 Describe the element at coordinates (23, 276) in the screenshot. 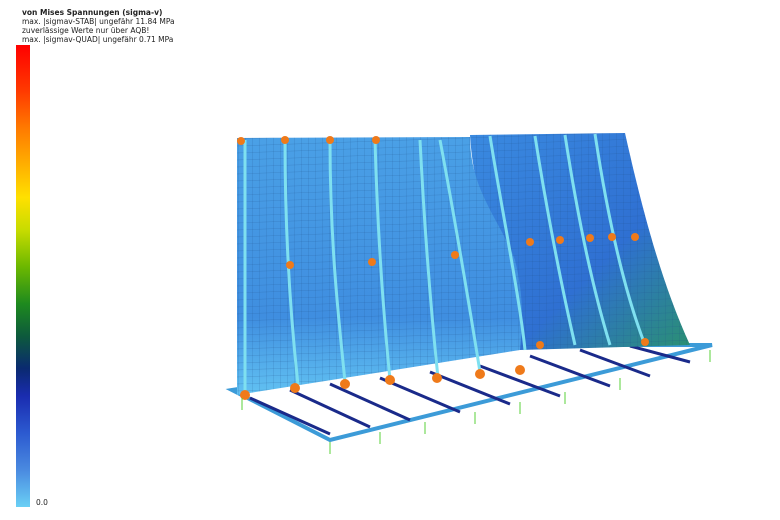

I see `color-scale-bar` at that location.